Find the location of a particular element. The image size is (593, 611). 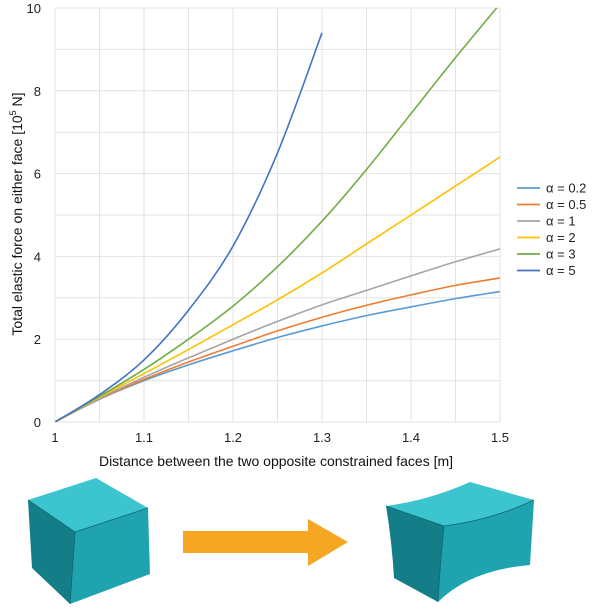

deformed-edges is located at coordinates (460, 551).